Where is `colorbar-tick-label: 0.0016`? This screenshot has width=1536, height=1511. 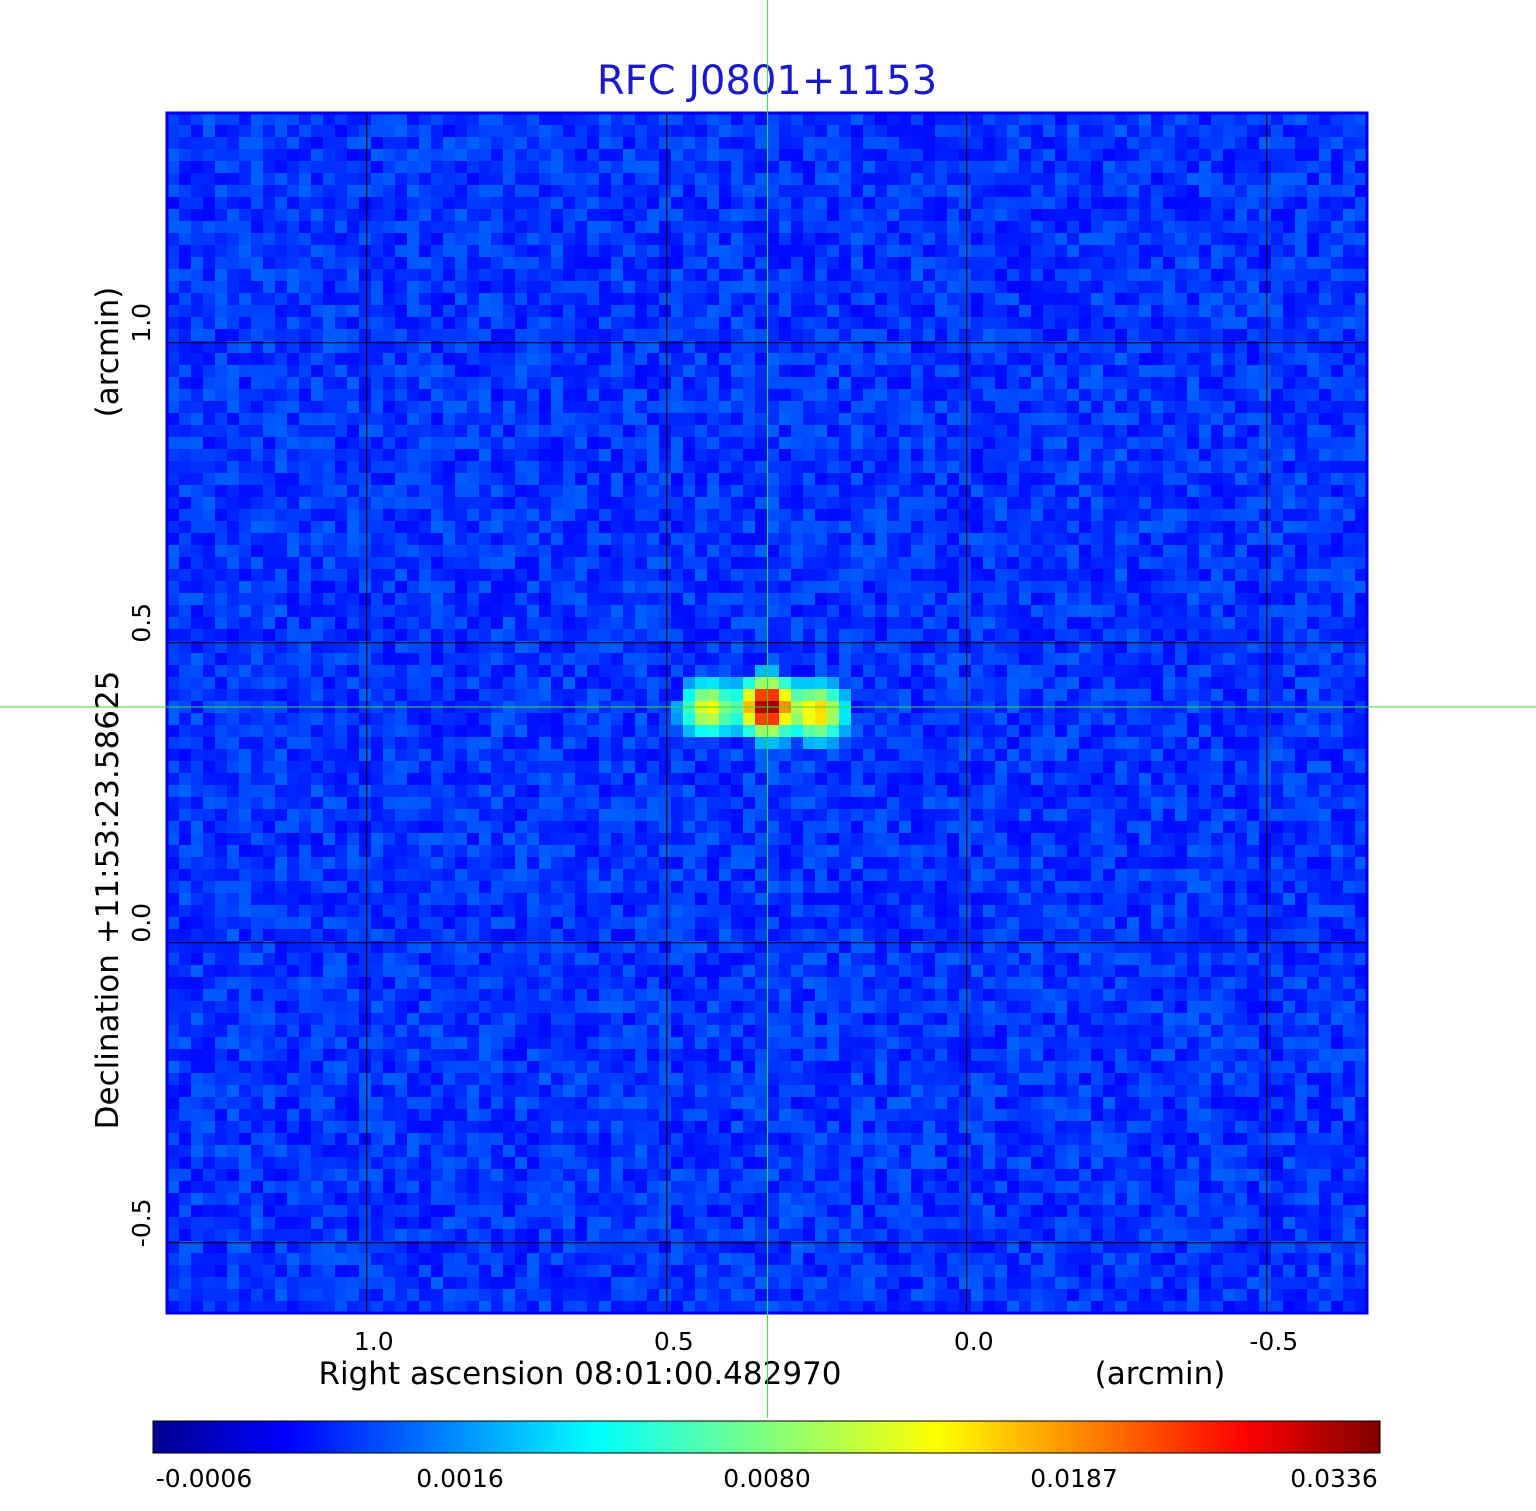 colorbar-tick-label: 0.0016 is located at coordinates (459, 1478).